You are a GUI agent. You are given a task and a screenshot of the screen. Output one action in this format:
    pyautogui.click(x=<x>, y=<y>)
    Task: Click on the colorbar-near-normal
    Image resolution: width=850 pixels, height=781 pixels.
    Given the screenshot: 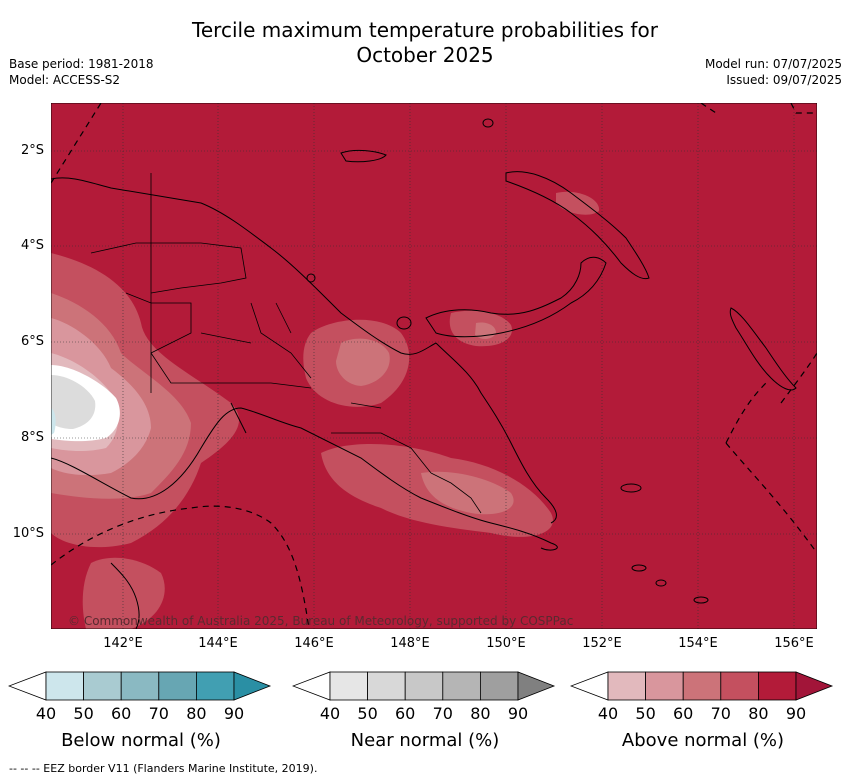 What is the action you would take?
    pyautogui.click(x=424, y=688)
    